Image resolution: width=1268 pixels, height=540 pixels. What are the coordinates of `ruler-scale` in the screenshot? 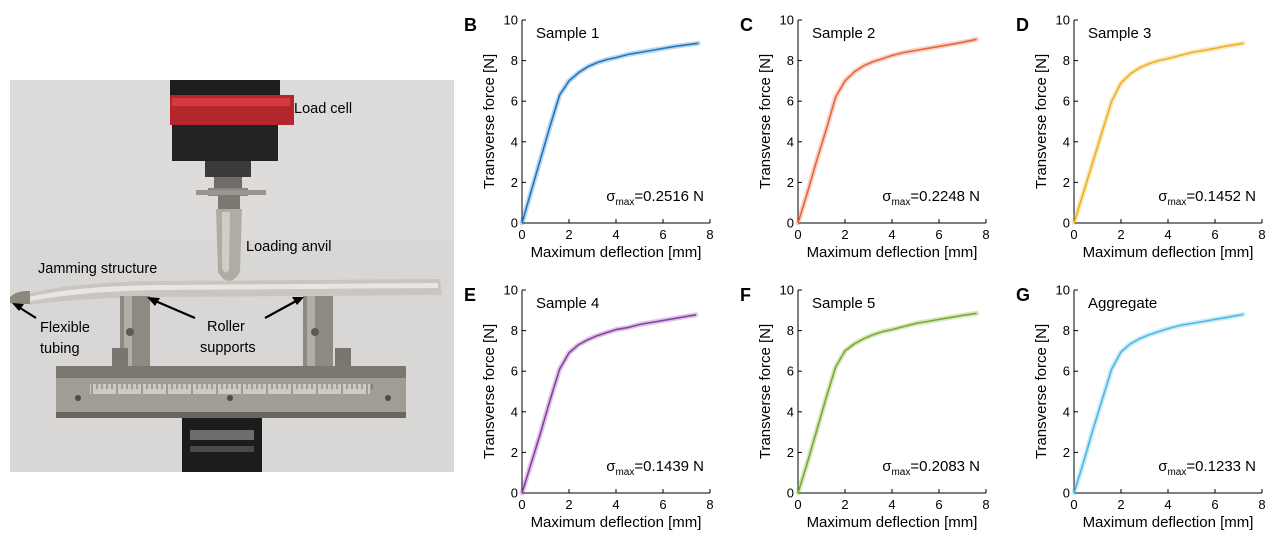 It's located at (232, 389).